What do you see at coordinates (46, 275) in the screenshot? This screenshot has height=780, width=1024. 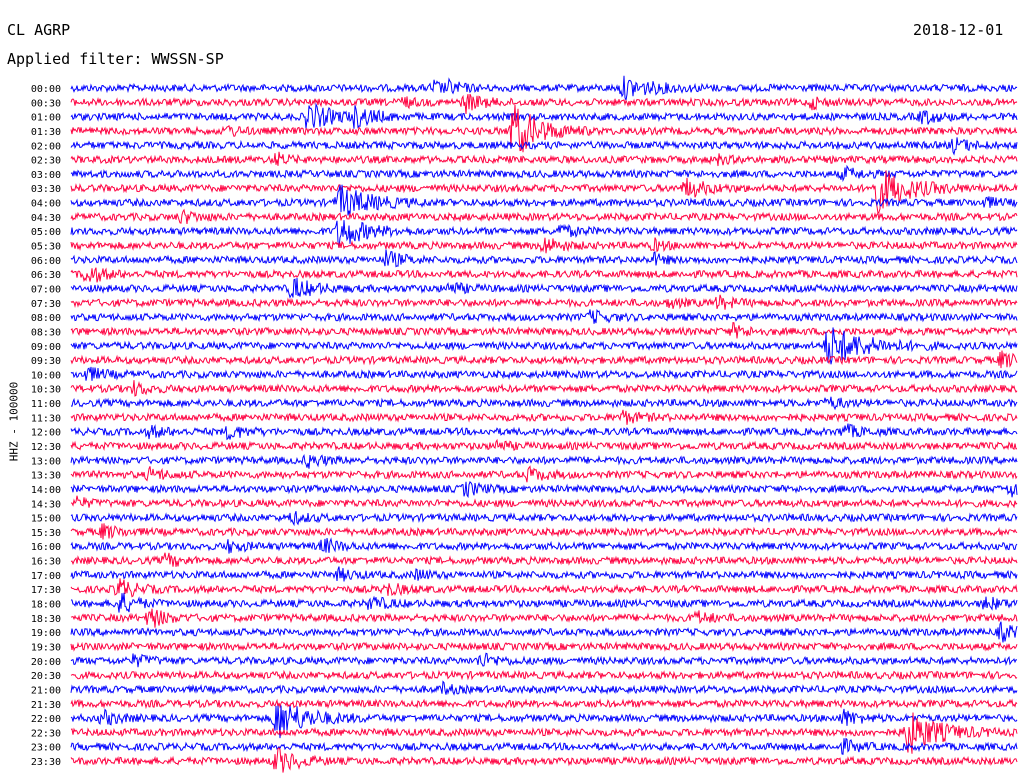 I see `row-time-label: 06:30` at bounding box center [46, 275].